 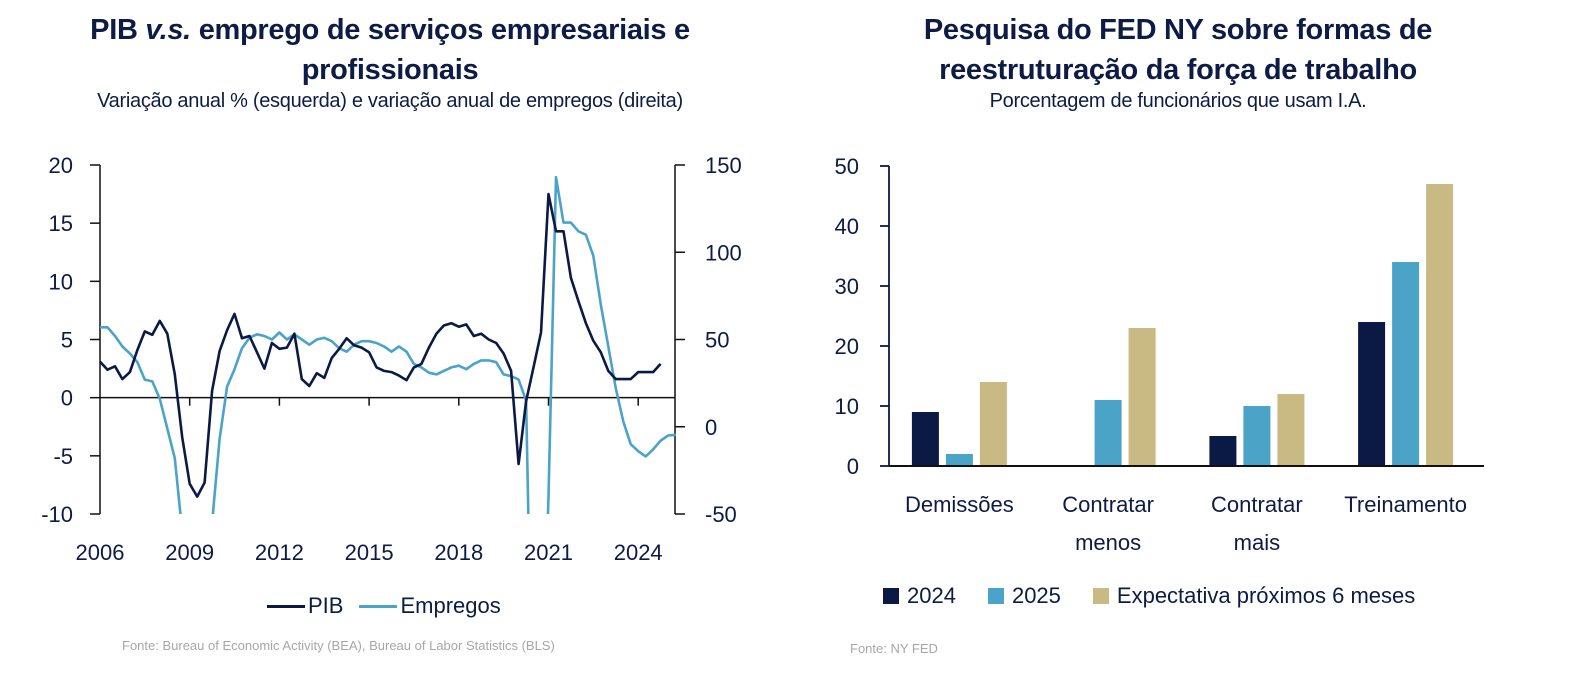 I want to click on legend-label-2024: 2024, so click(x=931, y=595).